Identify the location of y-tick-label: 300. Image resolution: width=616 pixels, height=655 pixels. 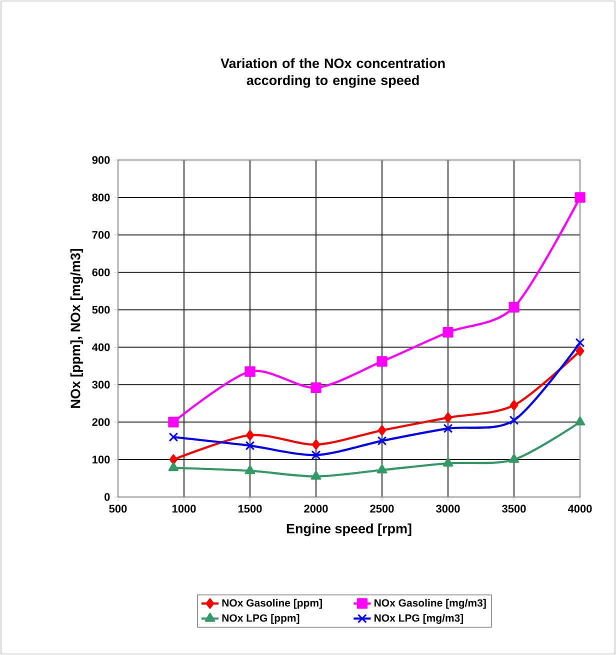
(101, 384).